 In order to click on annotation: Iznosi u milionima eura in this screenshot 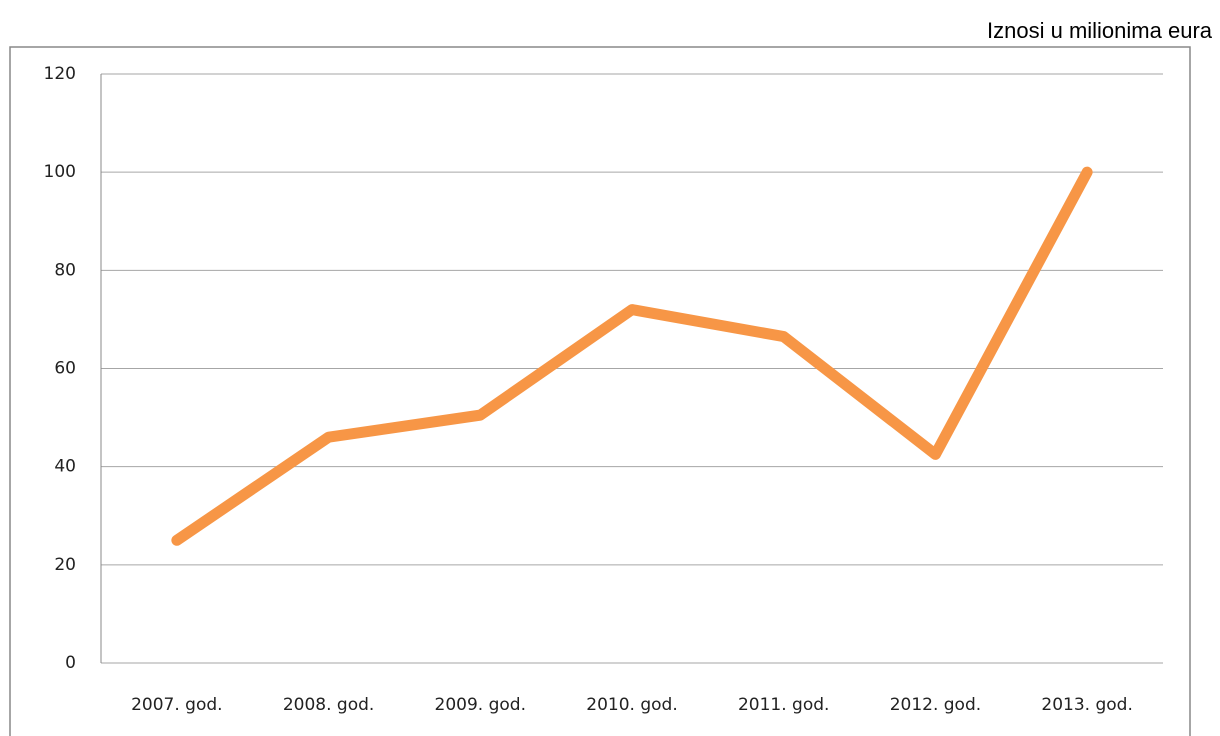, I will do `click(1100, 30)`.